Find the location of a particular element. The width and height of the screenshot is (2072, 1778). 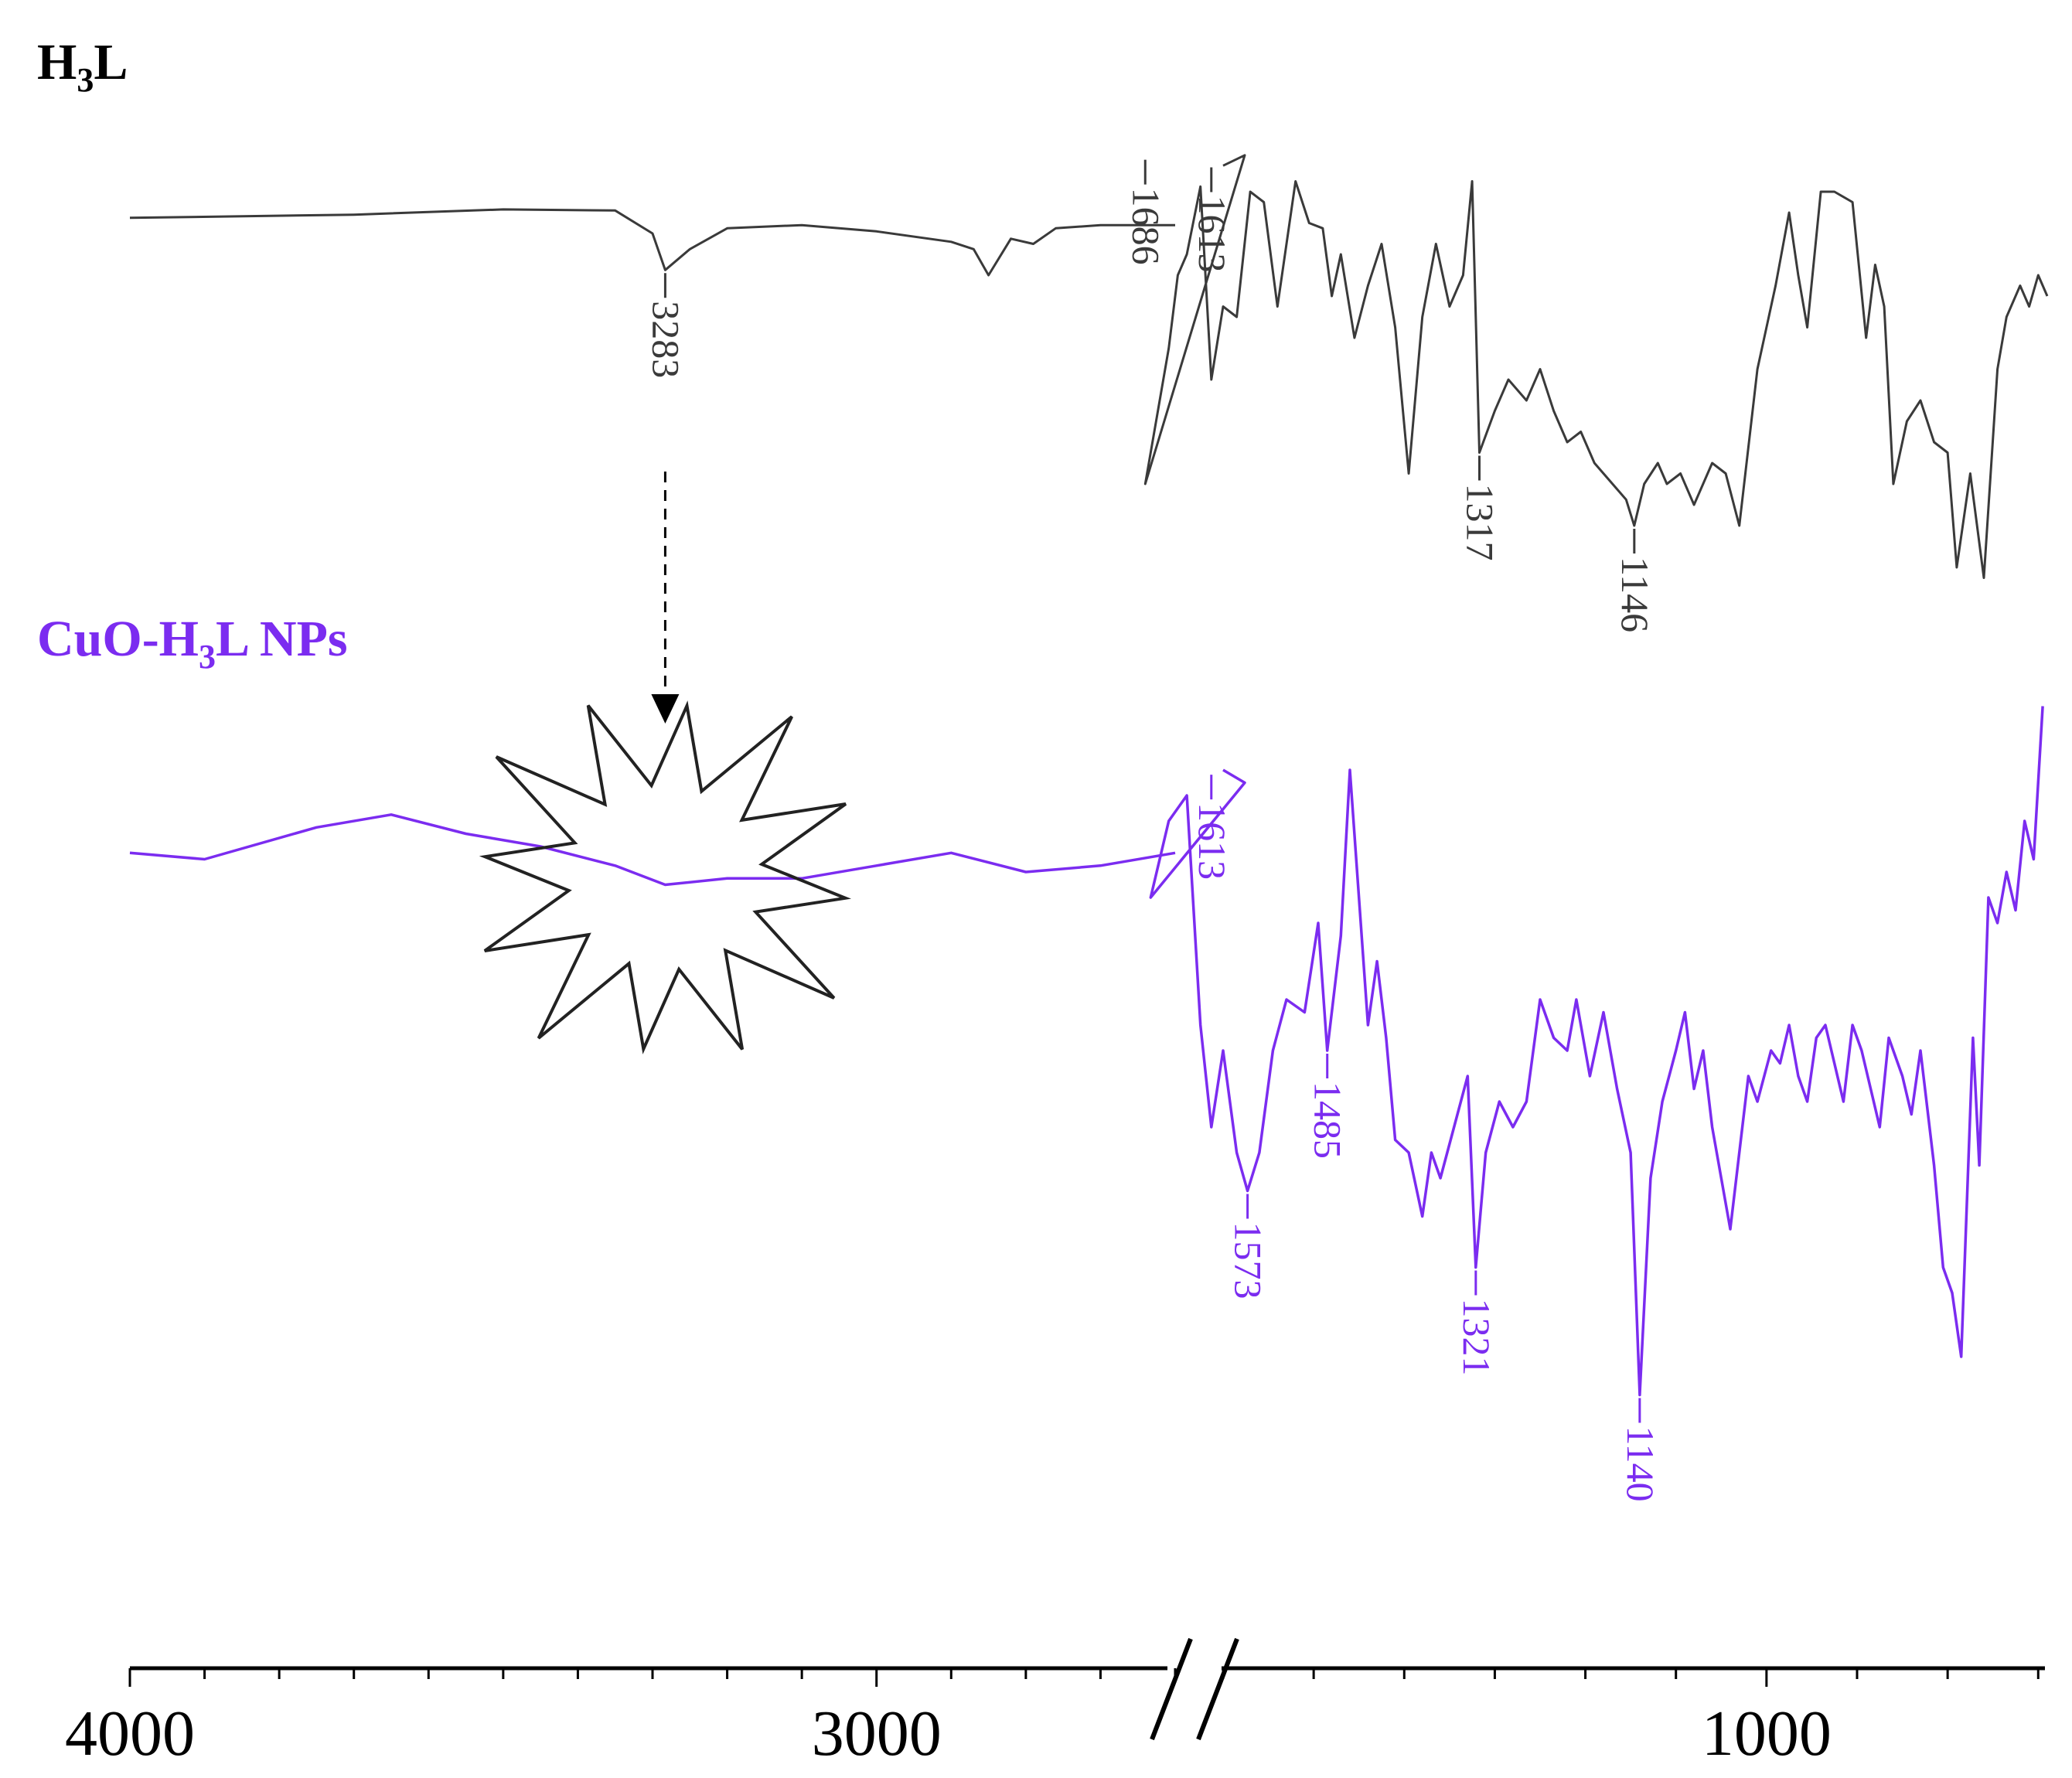

x-axis-tick-labels: 4000 3000 1000 is located at coordinates (948, 1734).